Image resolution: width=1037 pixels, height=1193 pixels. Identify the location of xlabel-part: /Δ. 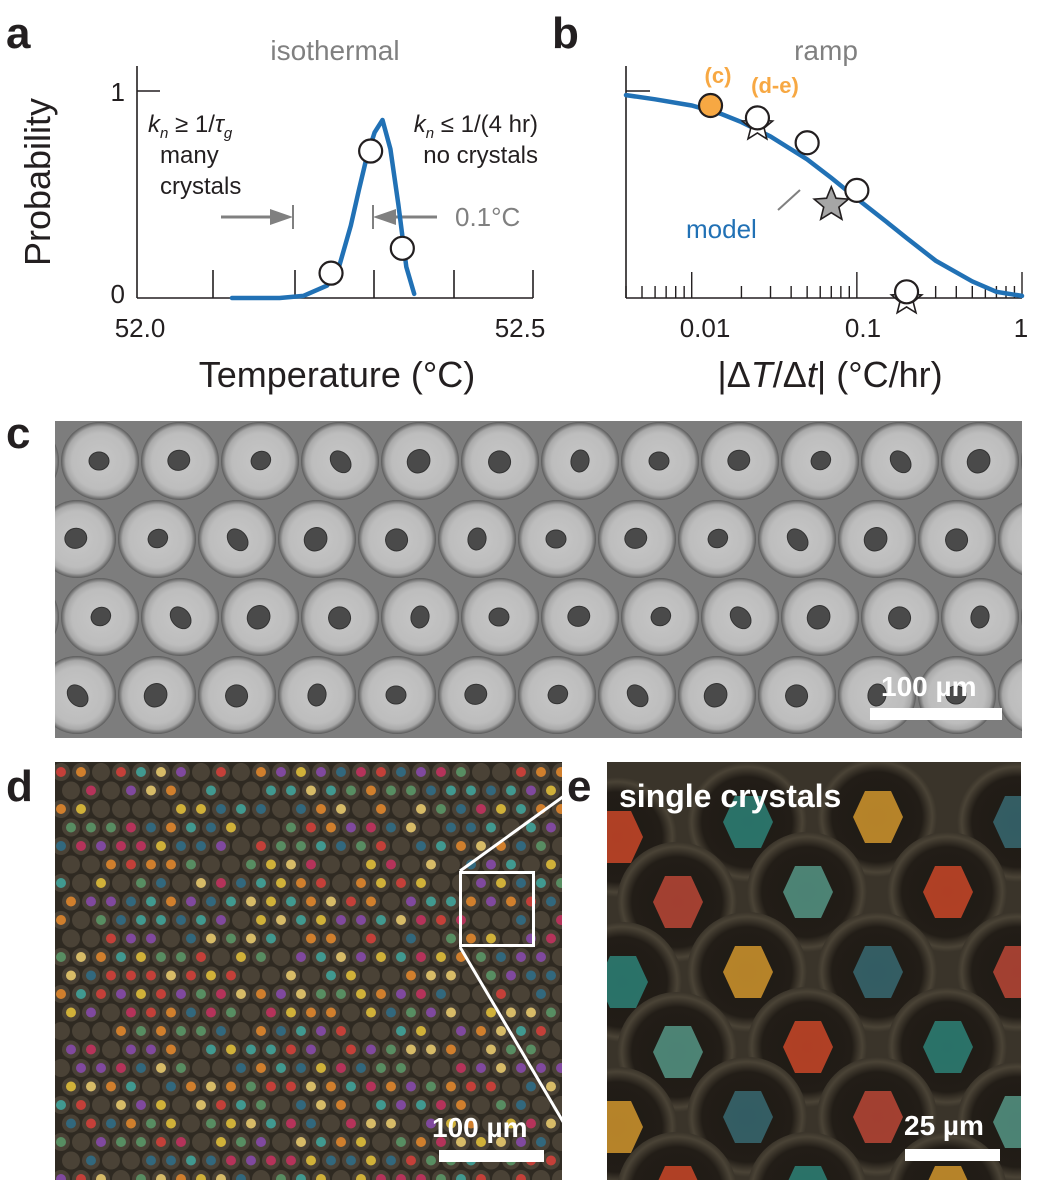
(790, 374).